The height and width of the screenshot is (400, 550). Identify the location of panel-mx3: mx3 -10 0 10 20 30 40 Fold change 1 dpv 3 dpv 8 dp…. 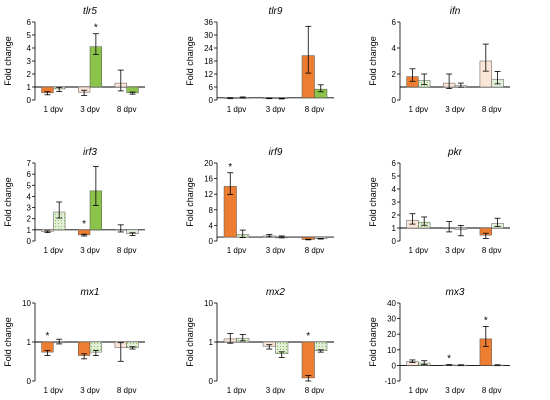
(439, 341).